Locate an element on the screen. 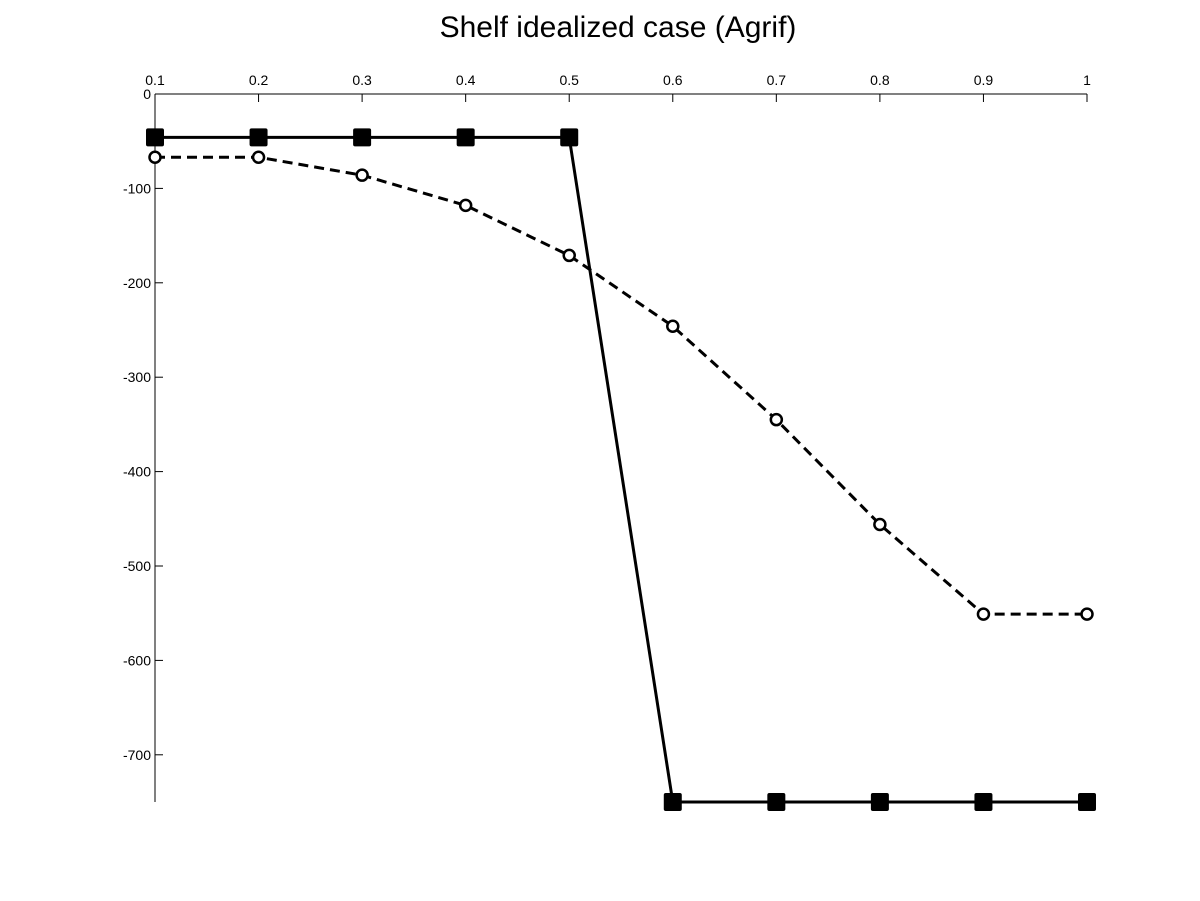 This screenshot has height=901, width=1200. x-tick-label: 0.9 is located at coordinates (984, 80).